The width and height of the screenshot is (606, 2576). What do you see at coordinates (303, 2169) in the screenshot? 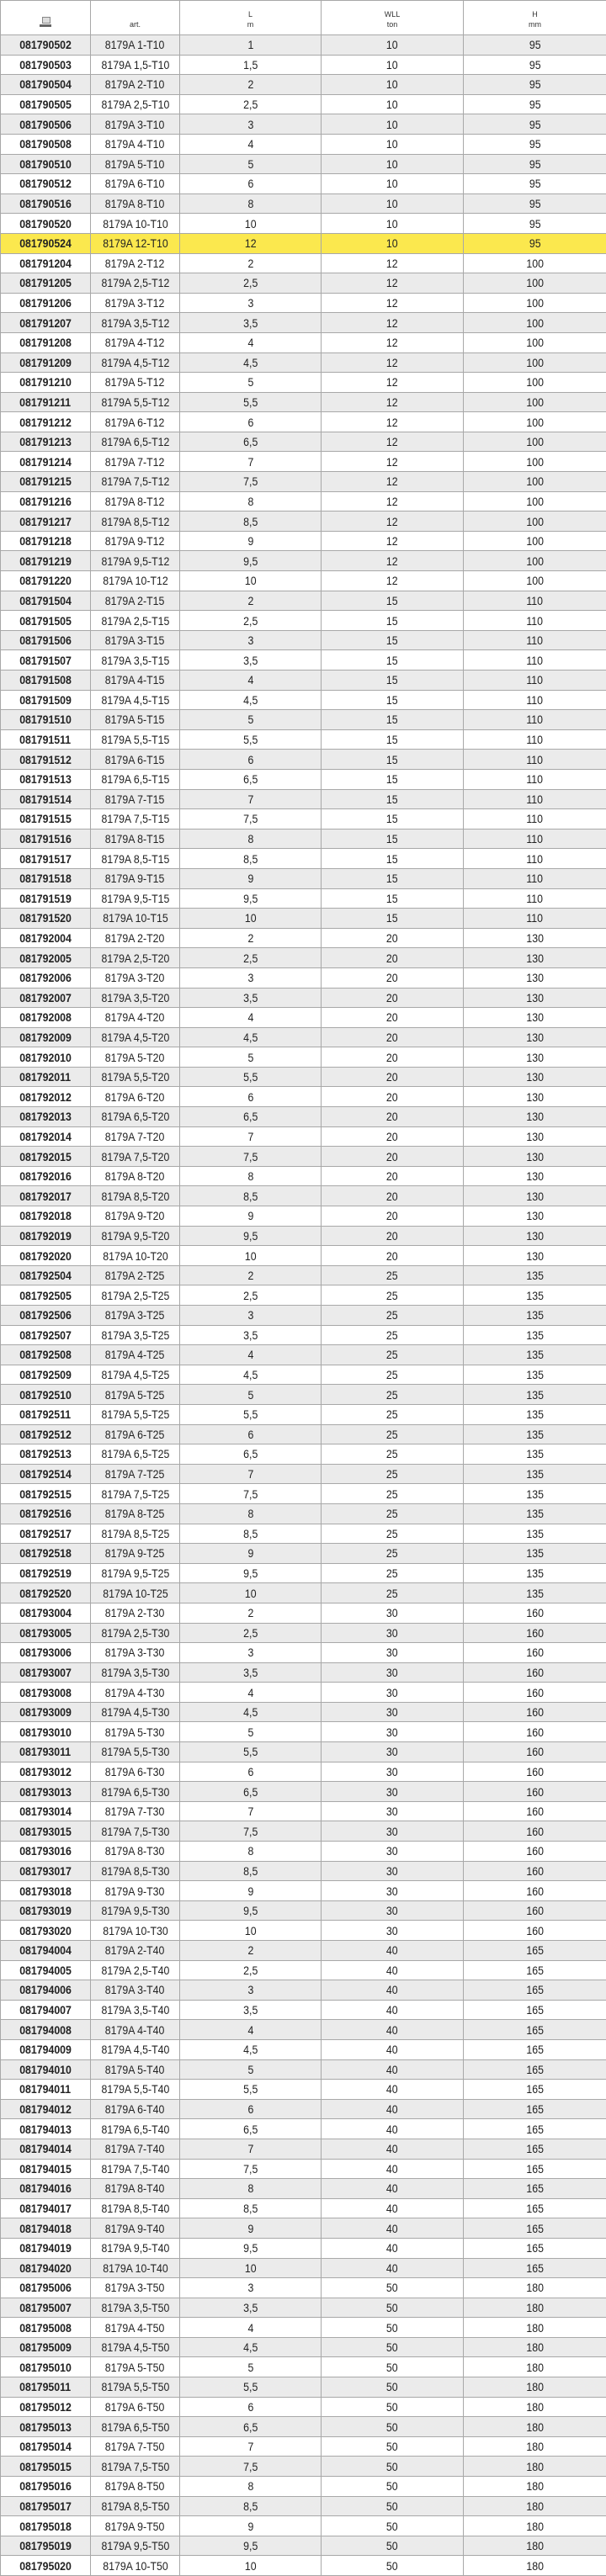
I see `table-row: 0817940158179A 7,5-T407,540165` at bounding box center [303, 2169].